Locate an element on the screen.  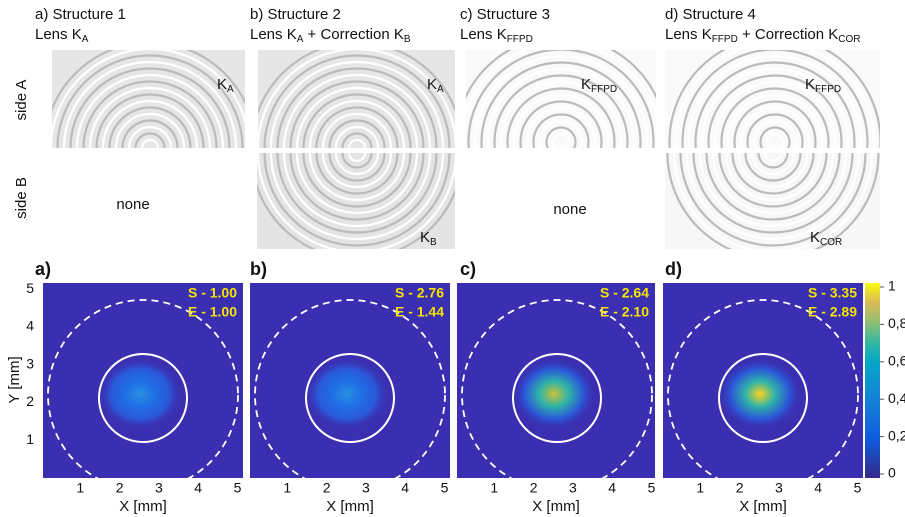
panel-letter: a) is located at coordinates (43, 269).